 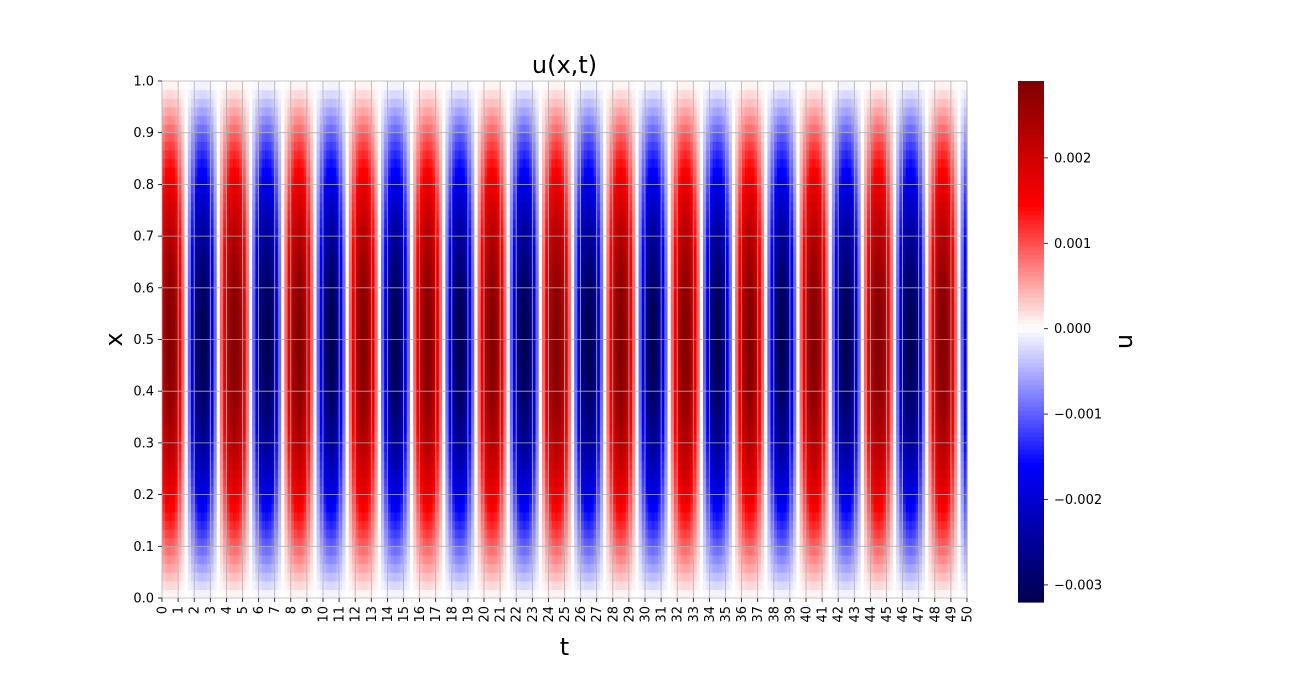 I want to click on chart-title: u(x,t), so click(x=564, y=65).